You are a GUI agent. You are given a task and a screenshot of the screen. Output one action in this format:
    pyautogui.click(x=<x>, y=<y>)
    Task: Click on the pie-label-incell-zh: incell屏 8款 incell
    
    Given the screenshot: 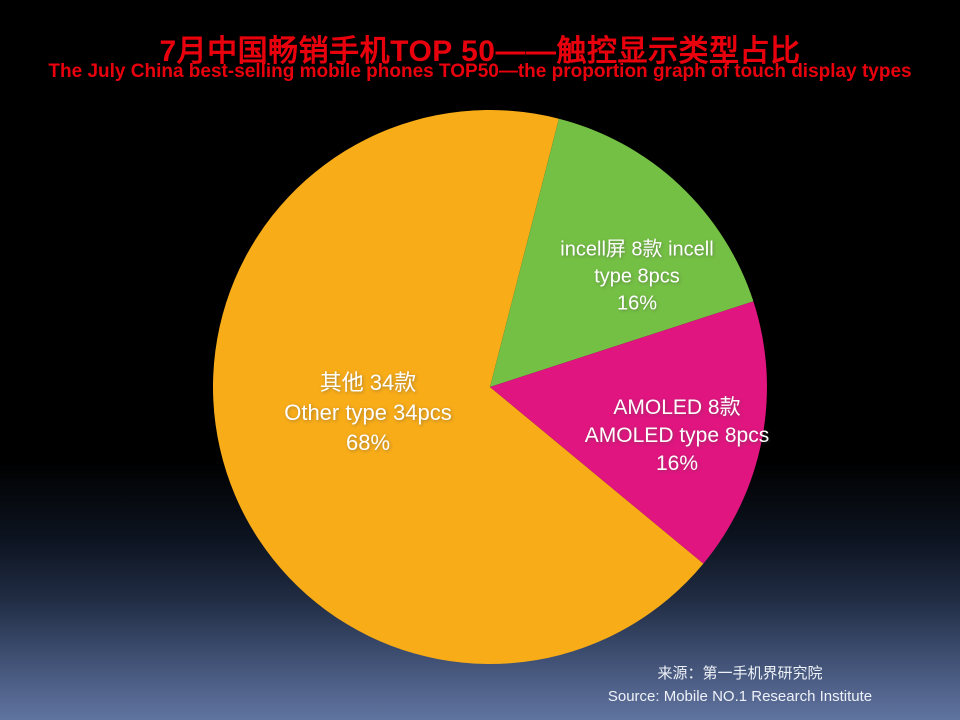 What is the action you would take?
    pyautogui.click(x=637, y=249)
    